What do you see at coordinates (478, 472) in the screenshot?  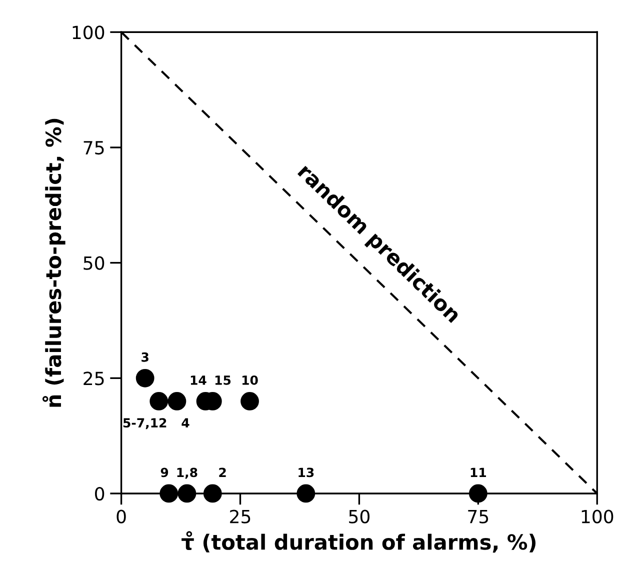 I see `annotation: 11` at bounding box center [478, 472].